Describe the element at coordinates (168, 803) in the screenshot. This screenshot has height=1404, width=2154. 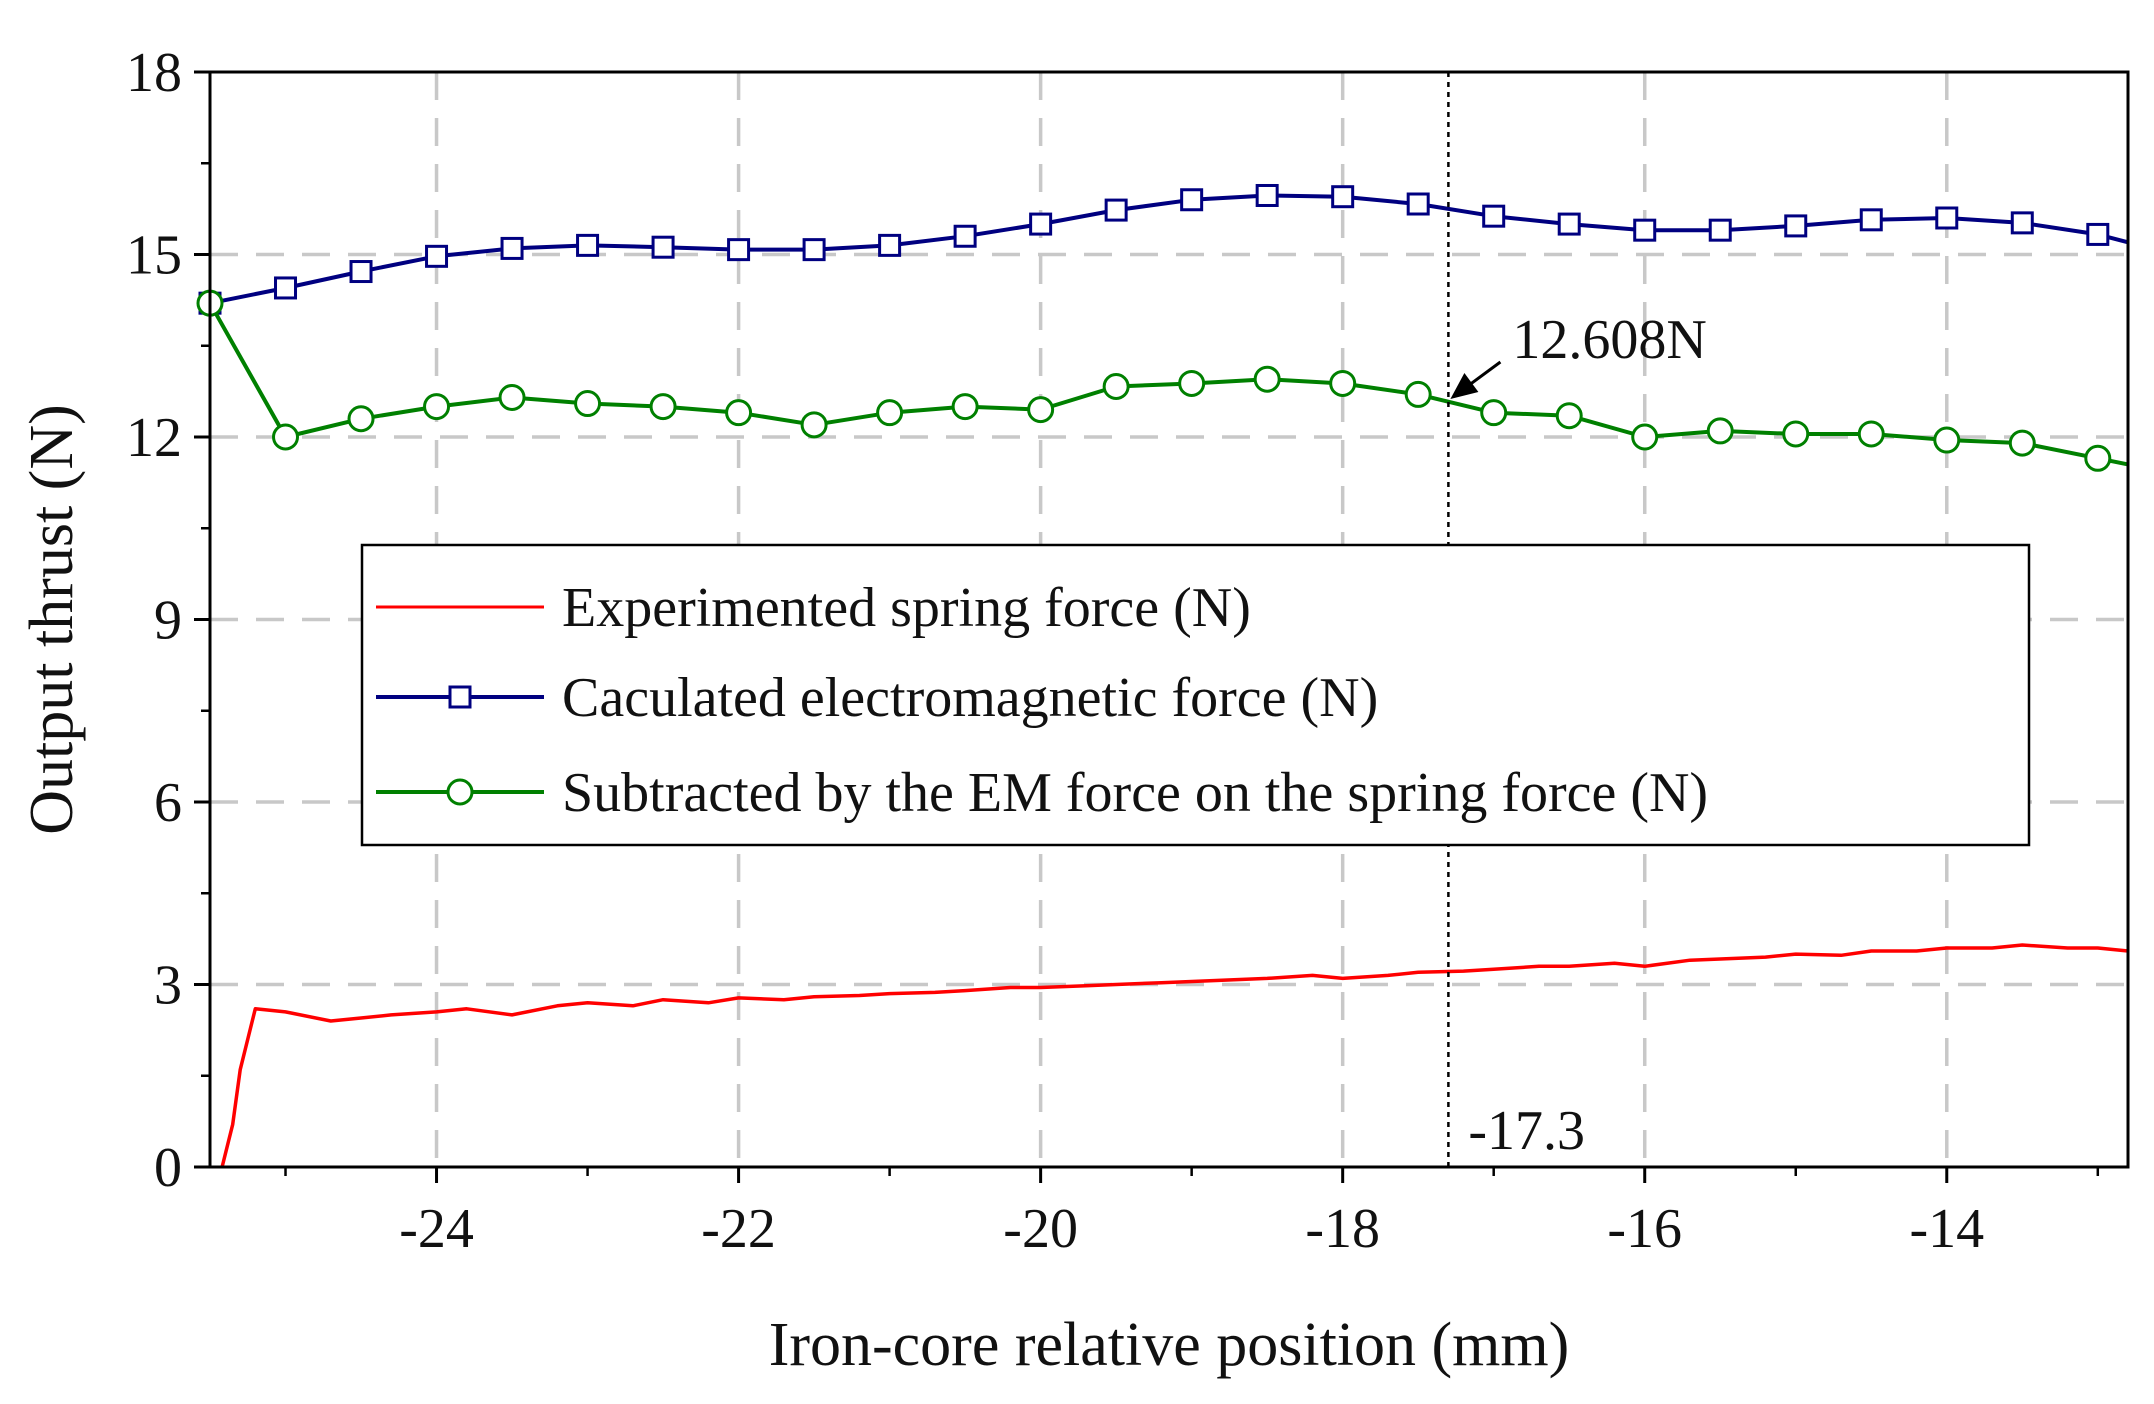
I see `y-tick-label: 6` at that location.